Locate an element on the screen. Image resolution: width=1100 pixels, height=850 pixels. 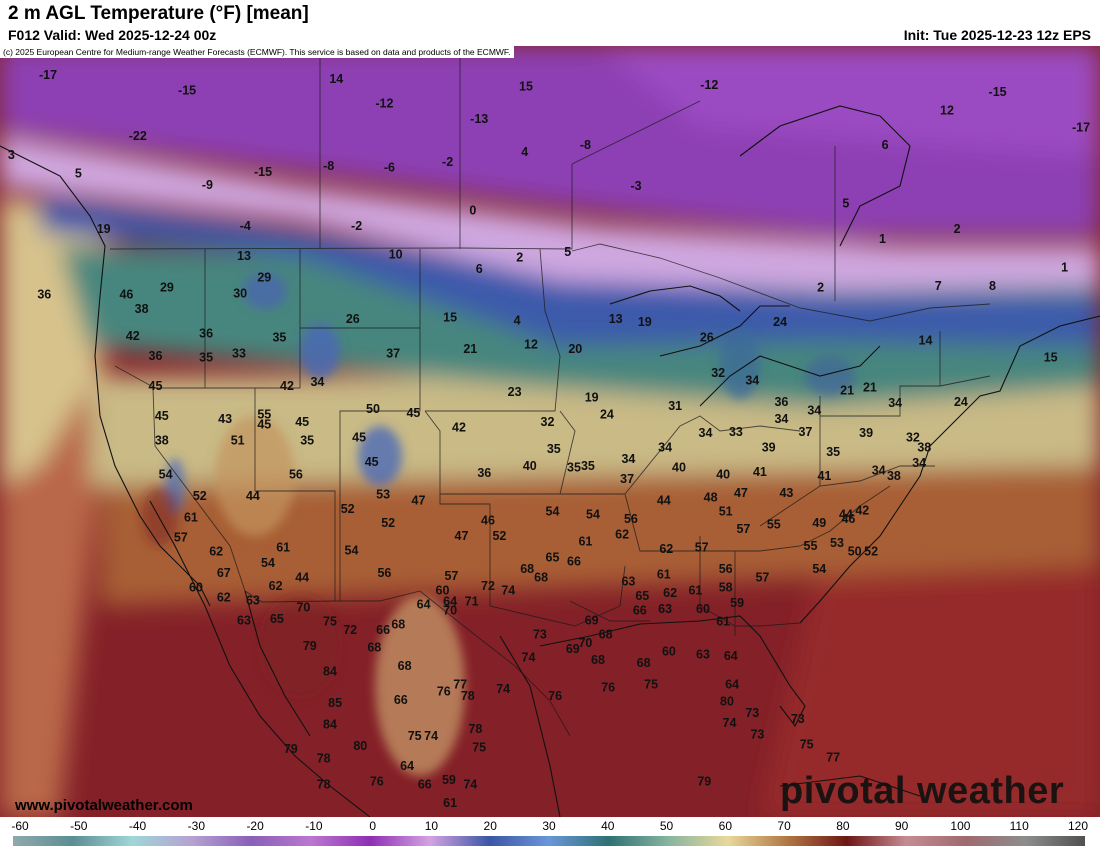
temperature-label: -13 is located at coordinates (479, 119).